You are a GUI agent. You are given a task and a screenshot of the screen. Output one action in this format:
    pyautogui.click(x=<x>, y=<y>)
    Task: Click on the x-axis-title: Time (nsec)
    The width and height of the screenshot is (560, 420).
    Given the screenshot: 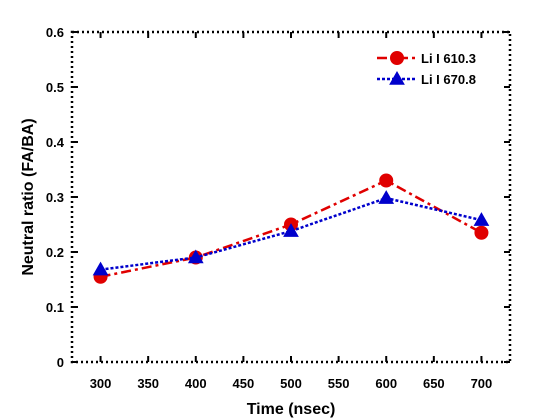 What is the action you would take?
    pyautogui.click(x=291, y=409)
    